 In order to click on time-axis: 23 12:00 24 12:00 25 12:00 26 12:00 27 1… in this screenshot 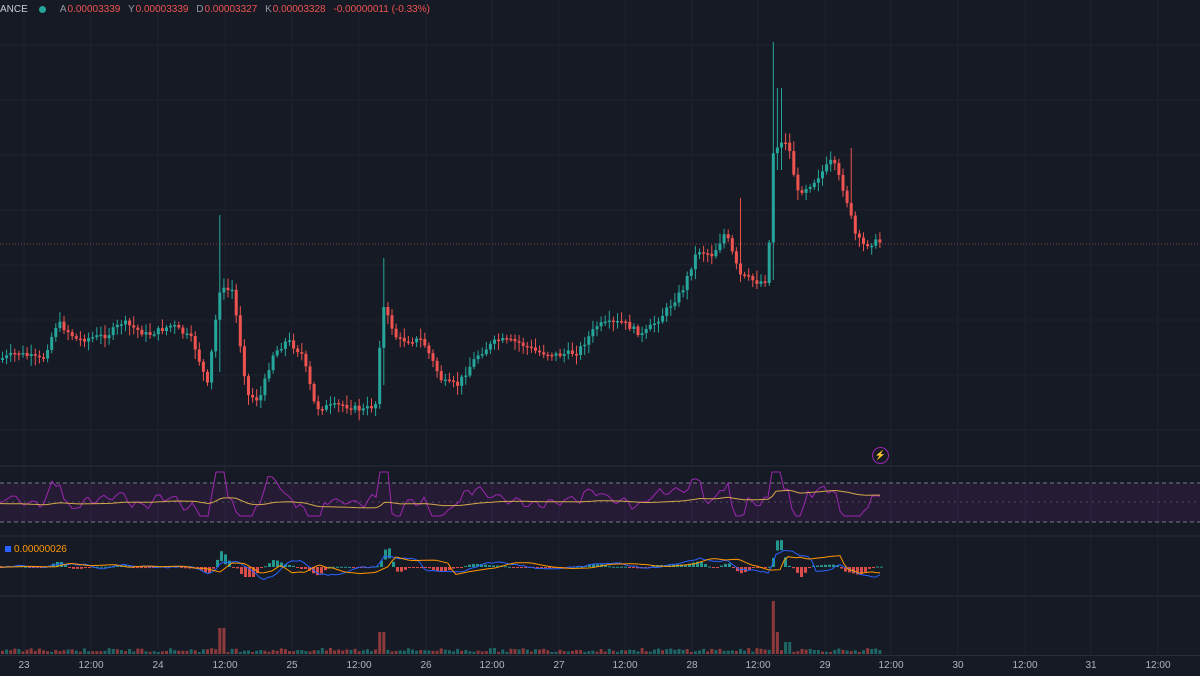, I will do `click(600, 665)`.